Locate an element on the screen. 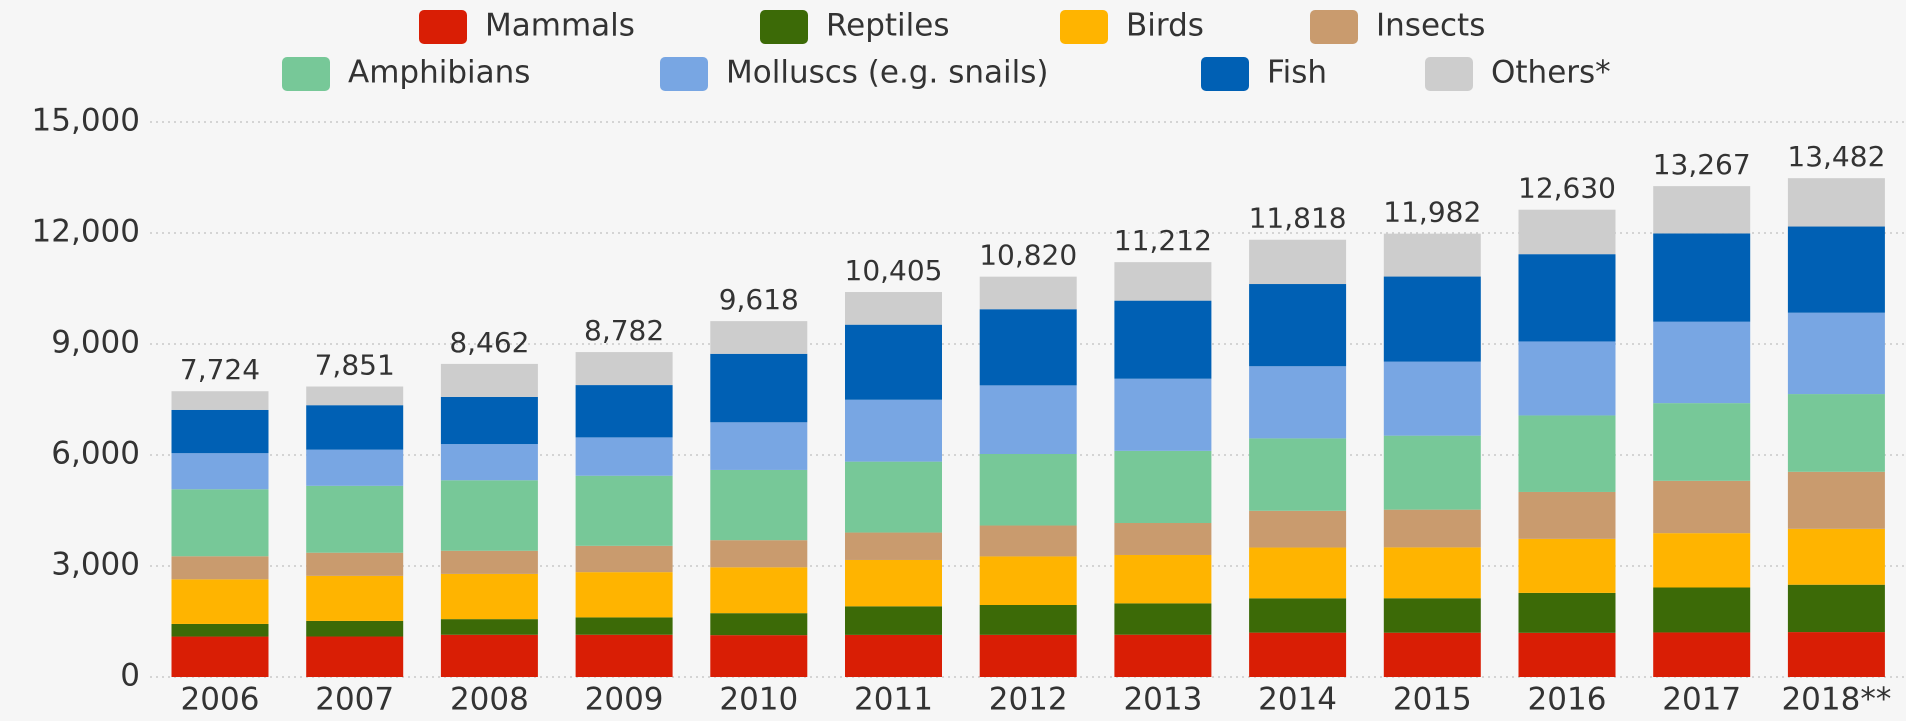 This screenshot has height=721, width=1906. total-label: 10,820 is located at coordinates (1028, 255).